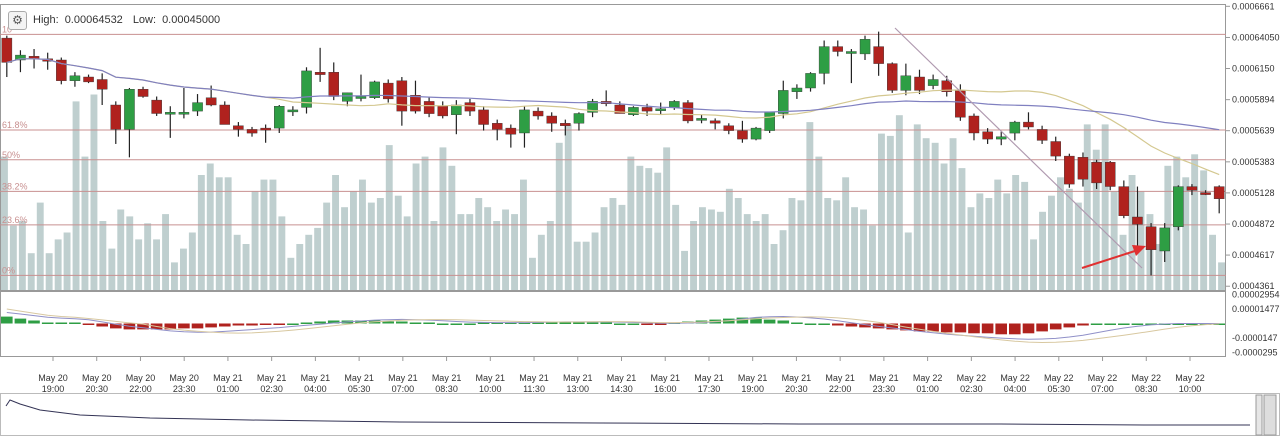 This screenshot has height=437, width=1280. What do you see at coordinates (17, 20) in the screenshot?
I see `gear-icon: ⚙` at bounding box center [17, 20].